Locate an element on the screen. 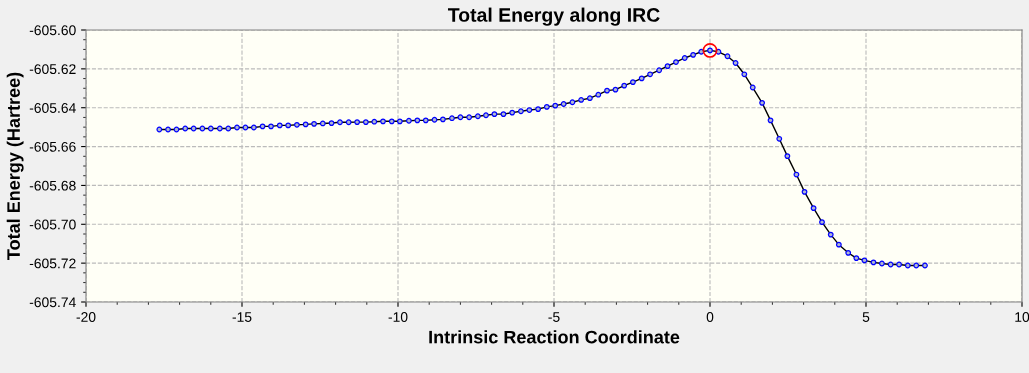 The height and width of the screenshot is (373, 1029). y-tick-label: -605.60 is located at coordinates (52, 30).